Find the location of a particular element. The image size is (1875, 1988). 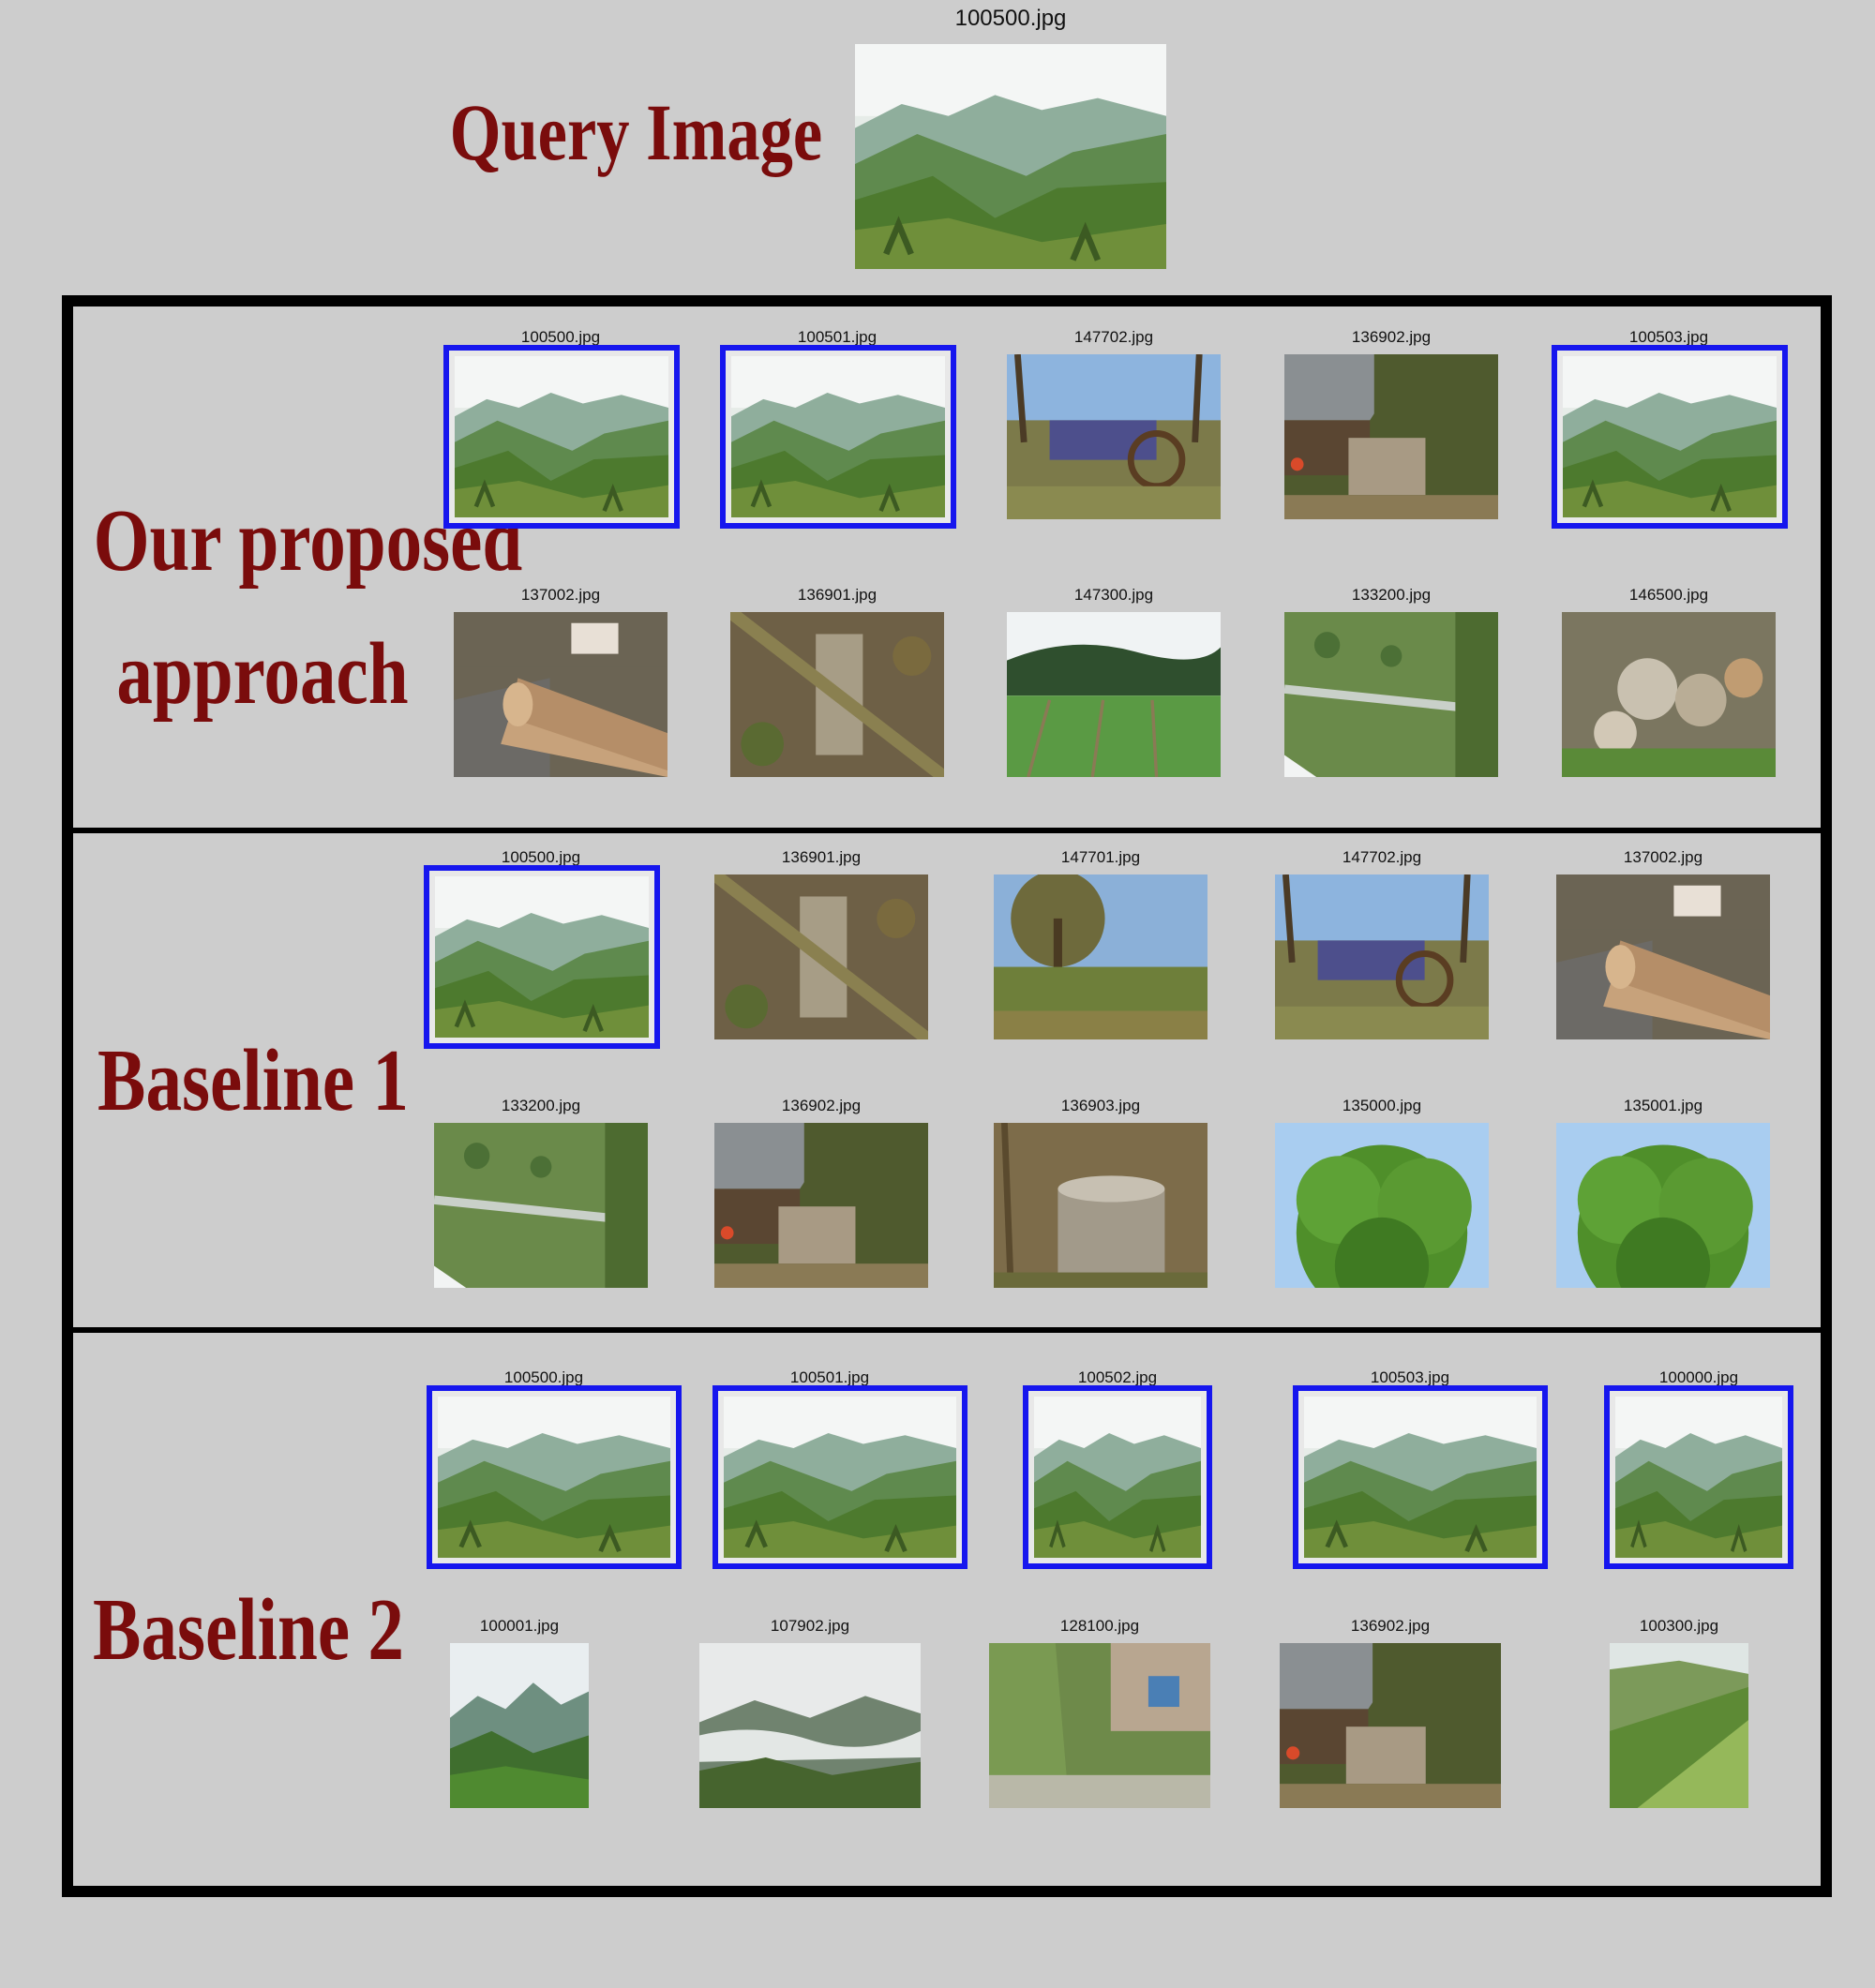

baseline2-result-5: 100000.jpg is located at coordinates (1699, 1468).